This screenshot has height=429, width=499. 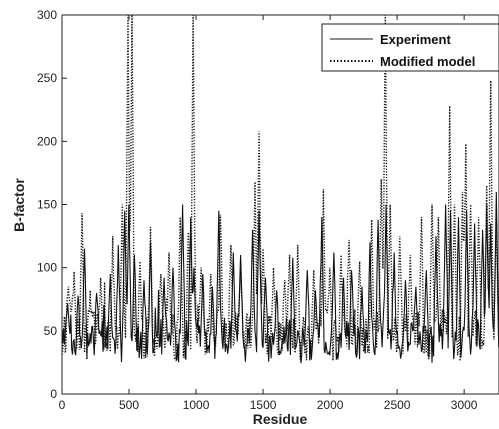 What do you see at coordinates (263, 405) in the screenshot?
I see `x-tick-label: 1500` at bounding box center [263, 405].